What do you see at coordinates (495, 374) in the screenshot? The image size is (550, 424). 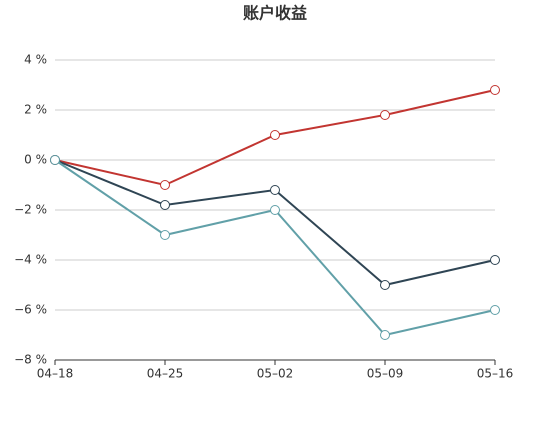 I see `x-tick-label: 05–16` at bounding box center [495, 374].